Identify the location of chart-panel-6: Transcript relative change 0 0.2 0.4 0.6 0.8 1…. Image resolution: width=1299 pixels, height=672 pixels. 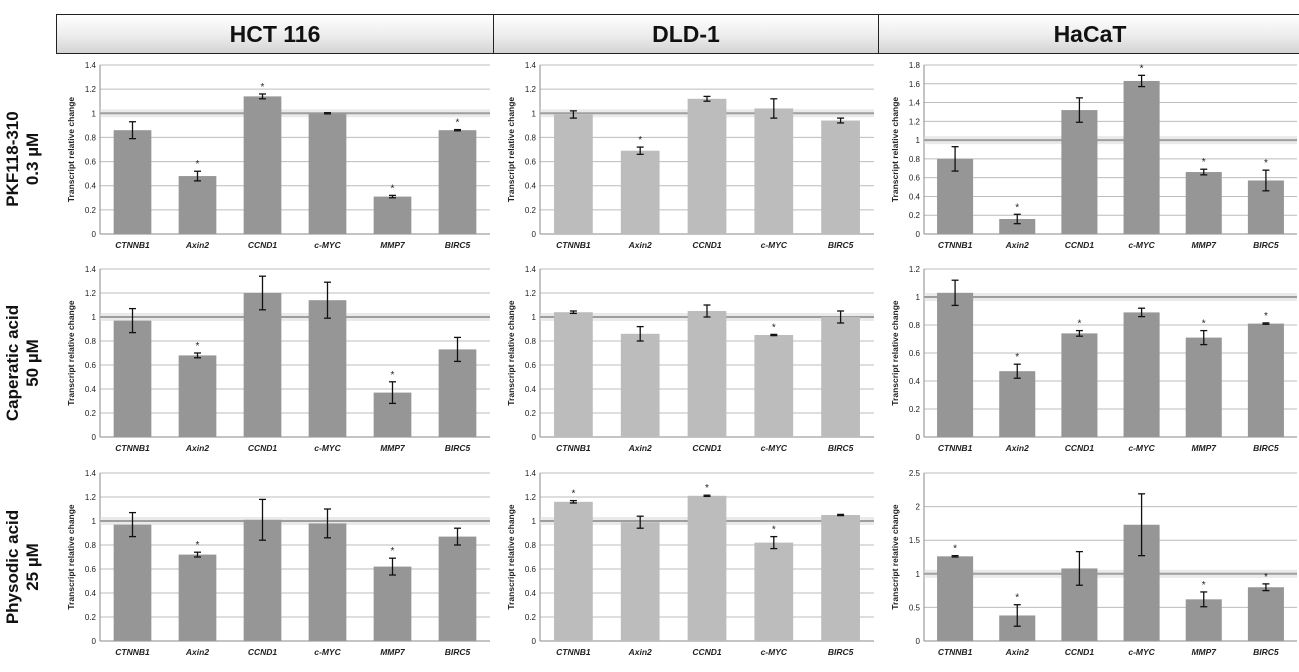
(278, 563).